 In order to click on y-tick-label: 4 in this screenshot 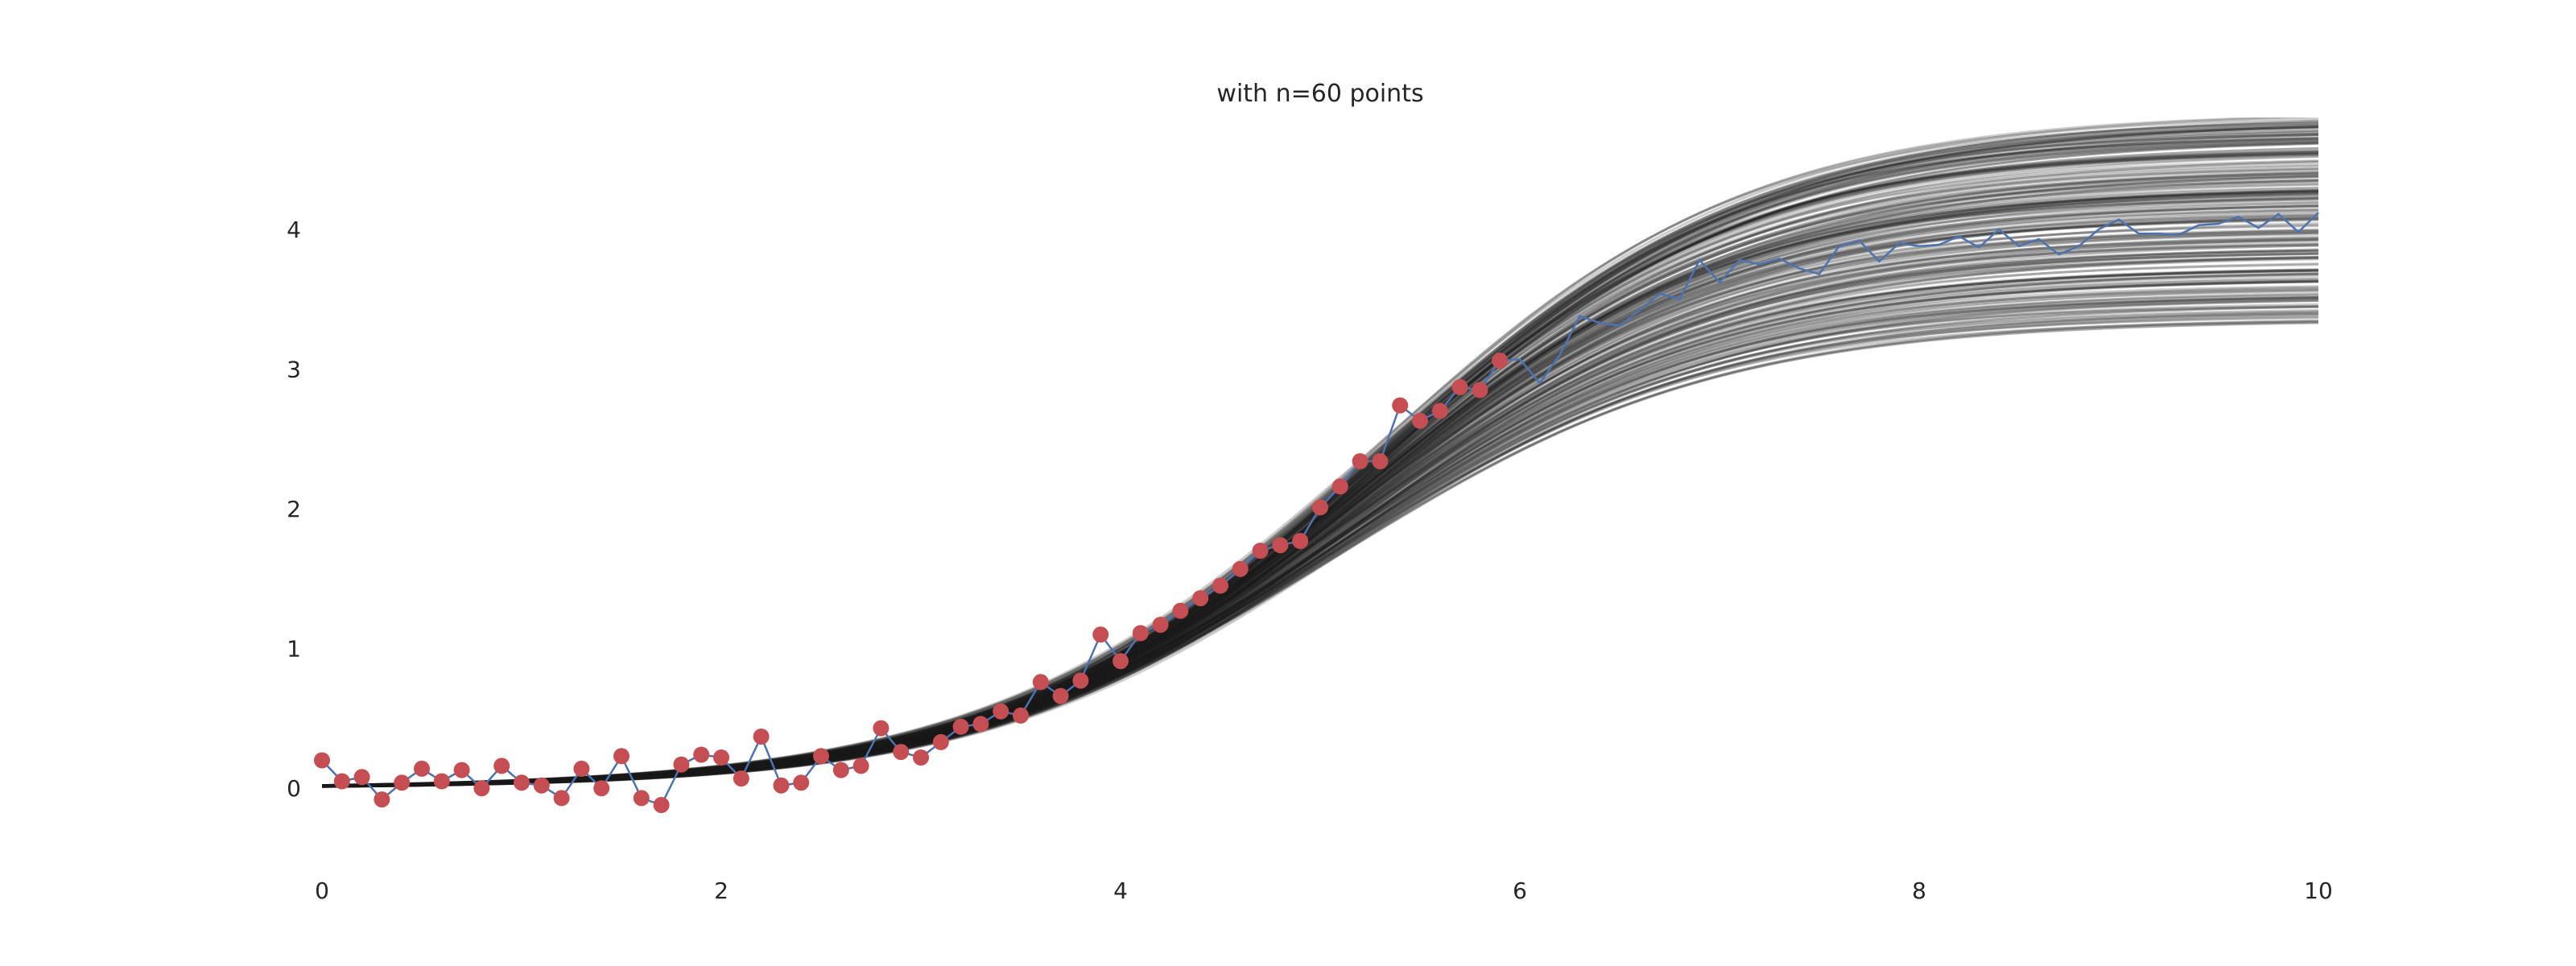, I will do `click(294, 230)`.